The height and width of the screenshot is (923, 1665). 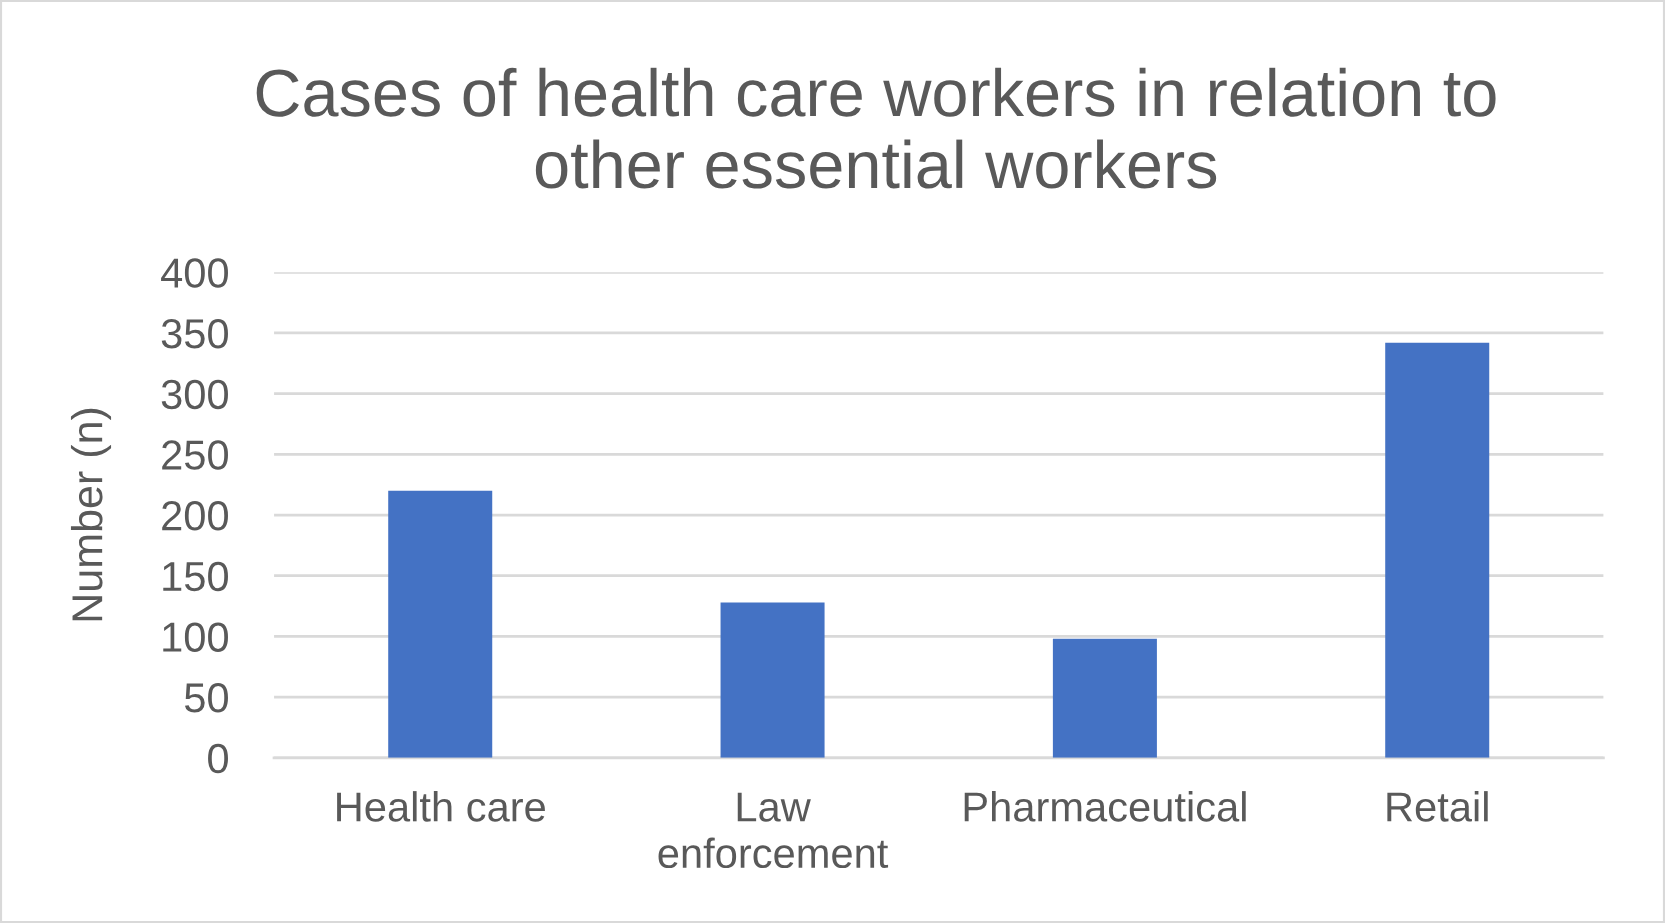 I want to click on x-tick-label: Retail, so click(x=1437, y=806).